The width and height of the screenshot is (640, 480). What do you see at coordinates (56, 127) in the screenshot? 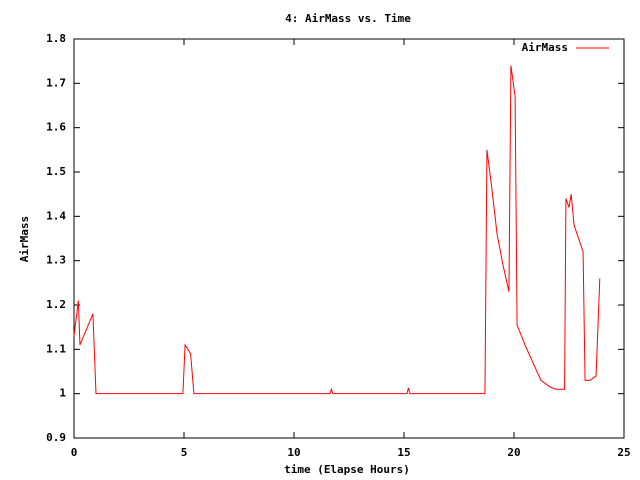
I see `y-tick-label: 1.6` at bounding box center [56, 127].